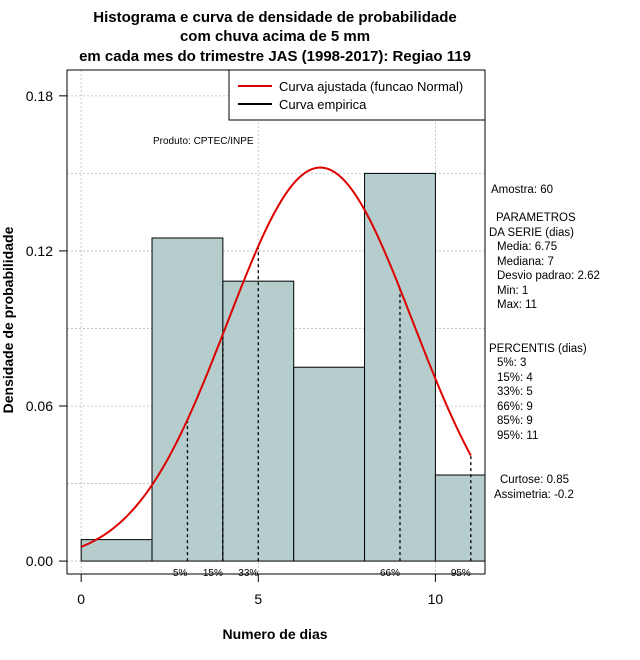 This screenshot has width=640, height=660. What do you see at coordinates (527, 247) in the screenshot?
I see `stat-media: Media: 6.75` at bounding box center [527, 247].